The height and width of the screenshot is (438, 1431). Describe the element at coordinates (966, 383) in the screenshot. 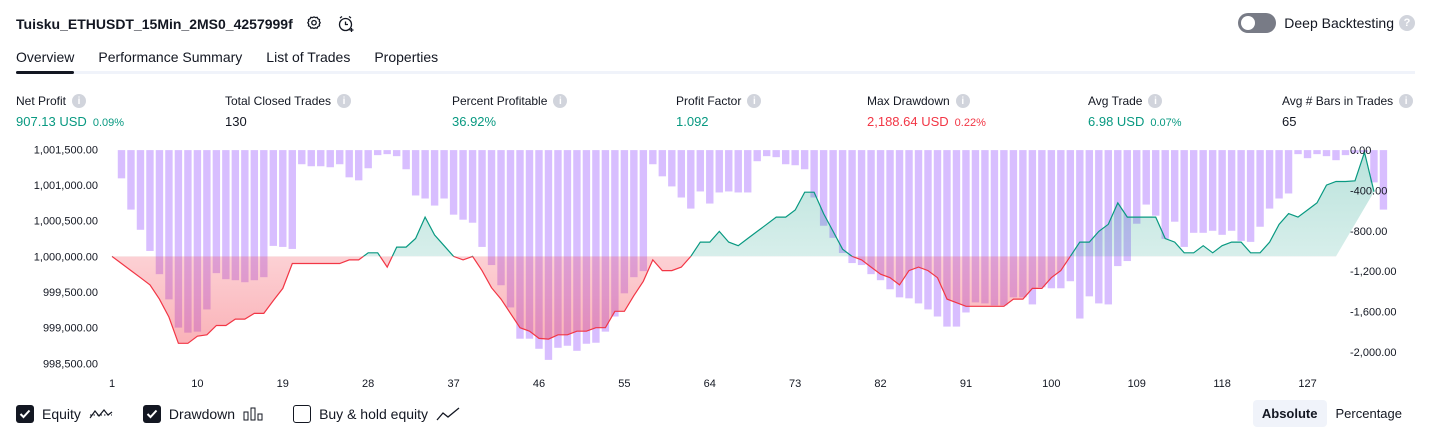

I see `x-axis-tick-label: 91` at that location.